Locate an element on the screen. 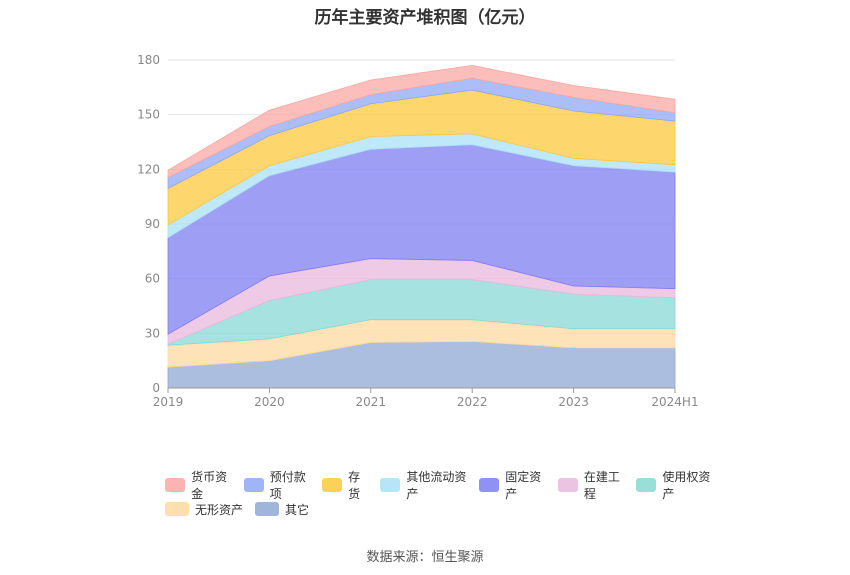 Image resolution: width=850 pixels, height=575 pixels. x-tick-label: 2019 is located at coordinates (168, 402).